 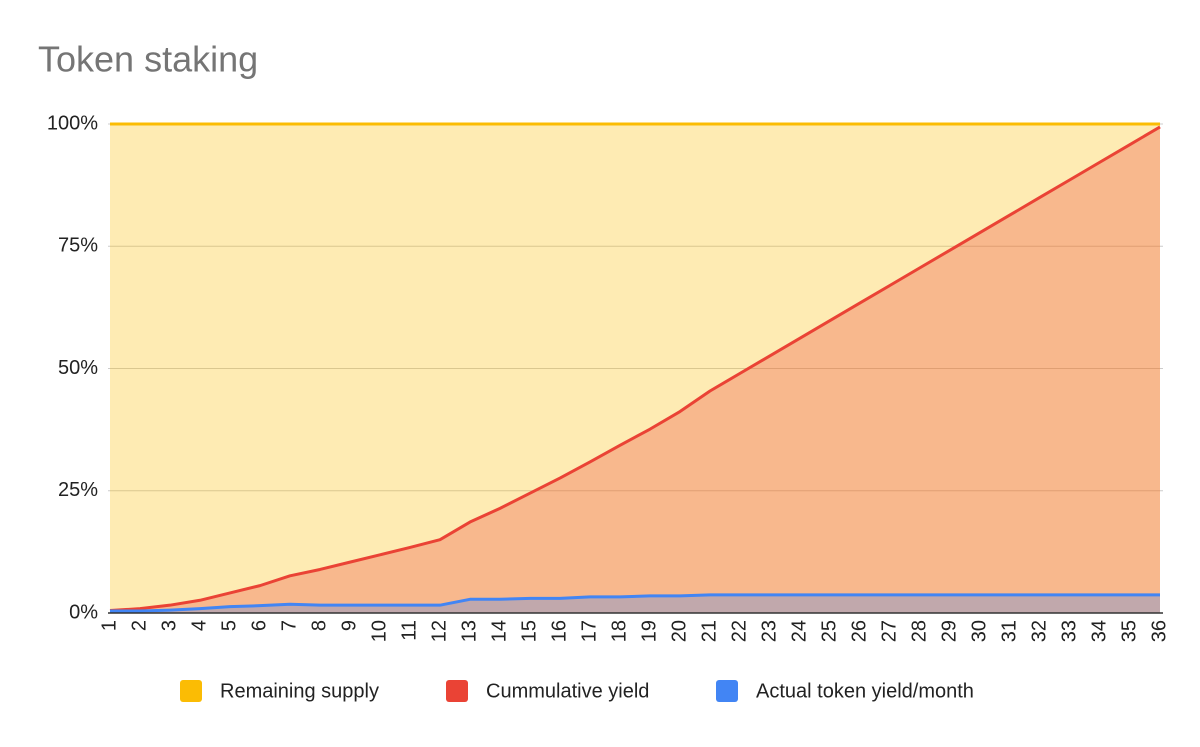 What do you see at coordinates (229, 625) in the screenshot?
I see `x-tick-label: 5` at bounding box center [229, 625].